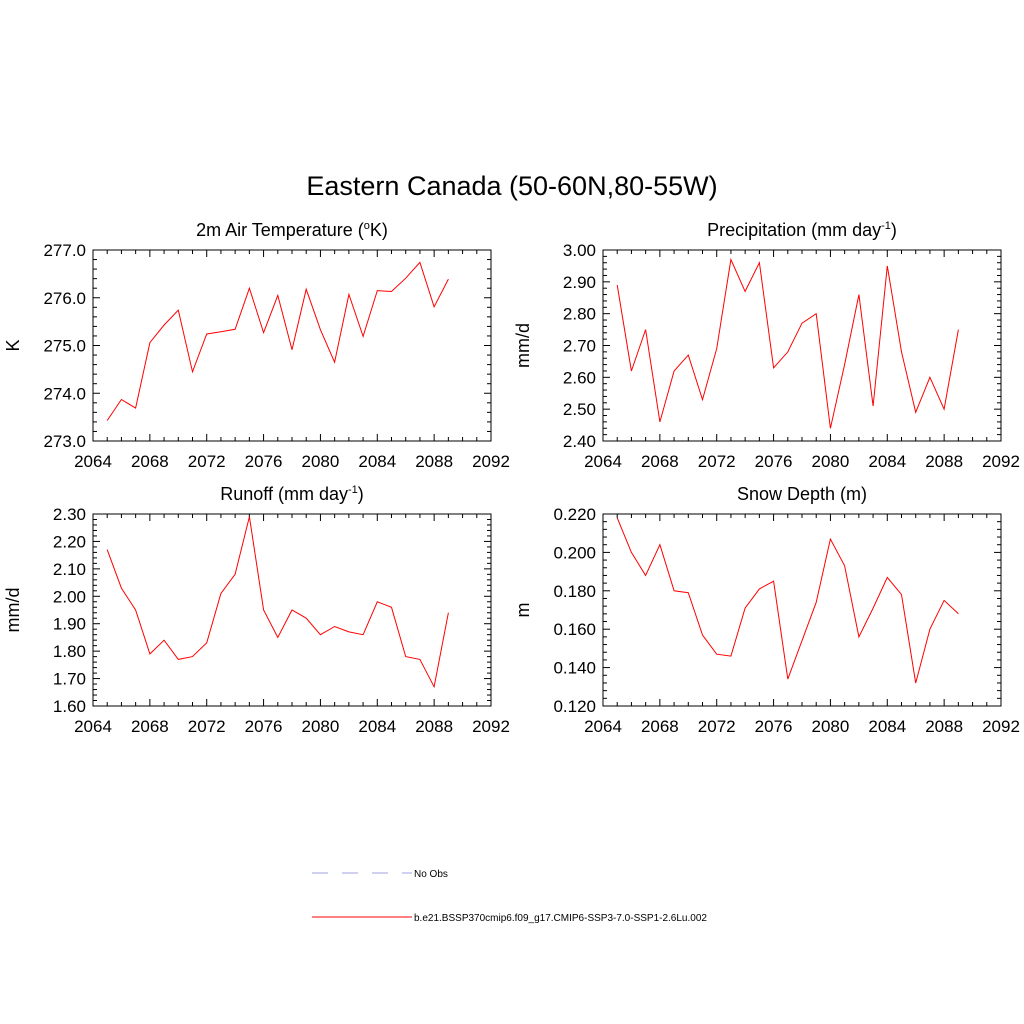  What do you see at coordinates (579, 346) in the screenshot?
I see `y-tick-label: 2.70` at bounding box center [579, 346].